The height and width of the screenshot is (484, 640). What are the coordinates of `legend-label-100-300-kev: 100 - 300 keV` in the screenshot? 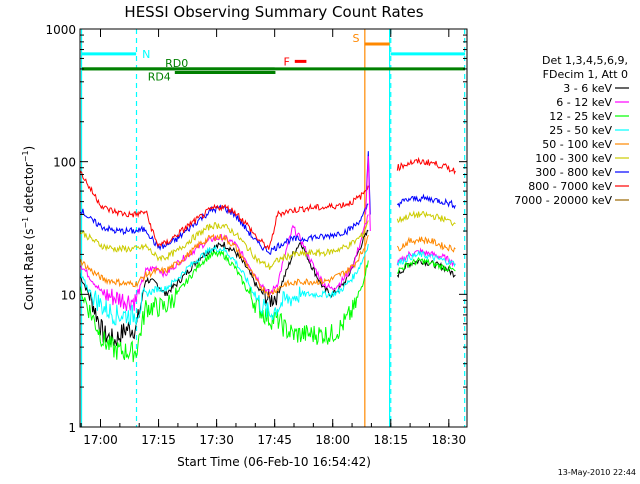 It's located at (573, 158).